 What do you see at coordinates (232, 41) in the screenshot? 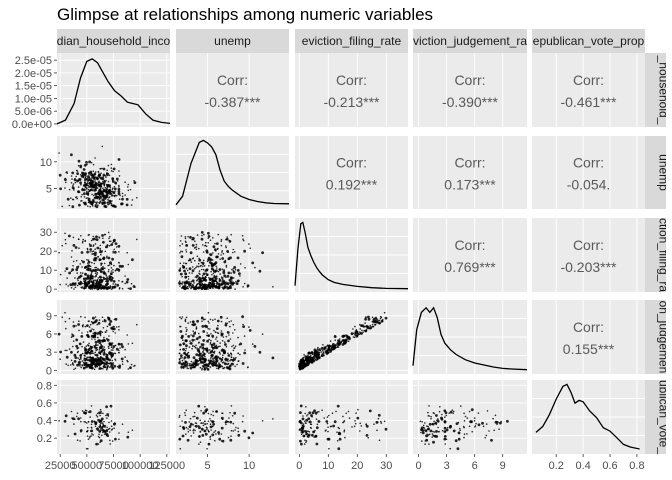
I see `strip-label: unemp` at bounding box center [232, 41].